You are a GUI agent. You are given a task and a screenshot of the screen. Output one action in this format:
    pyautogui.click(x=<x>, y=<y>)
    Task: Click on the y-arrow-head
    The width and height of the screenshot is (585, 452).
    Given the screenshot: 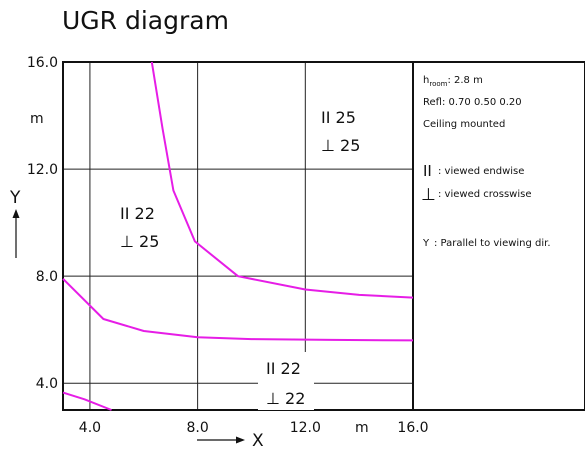 What is the action you would take?
    pyautogui.click(x=16, y=213)
    